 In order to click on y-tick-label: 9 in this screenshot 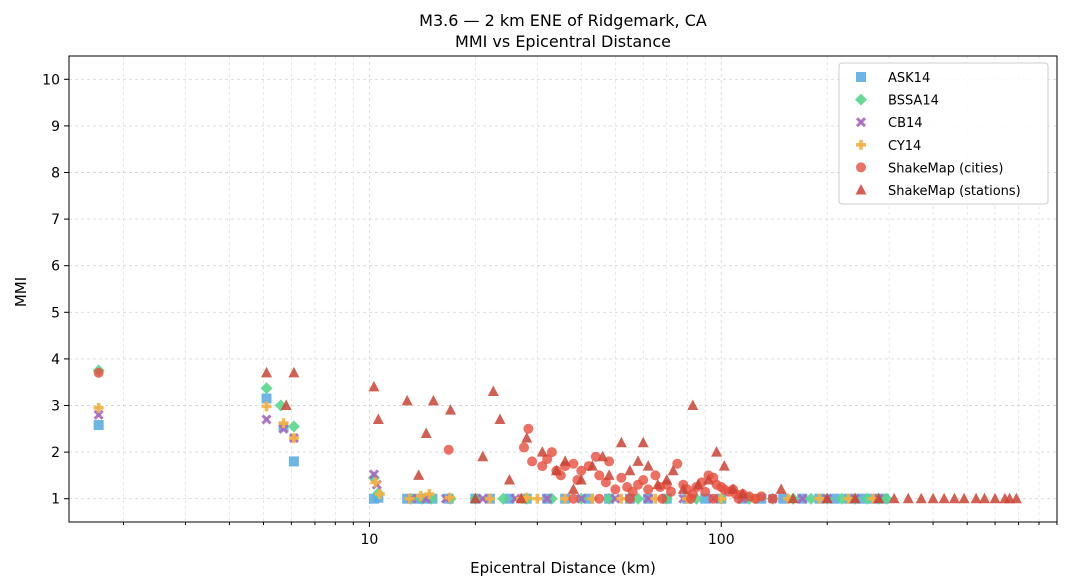, I will do `click(55, 127)`.